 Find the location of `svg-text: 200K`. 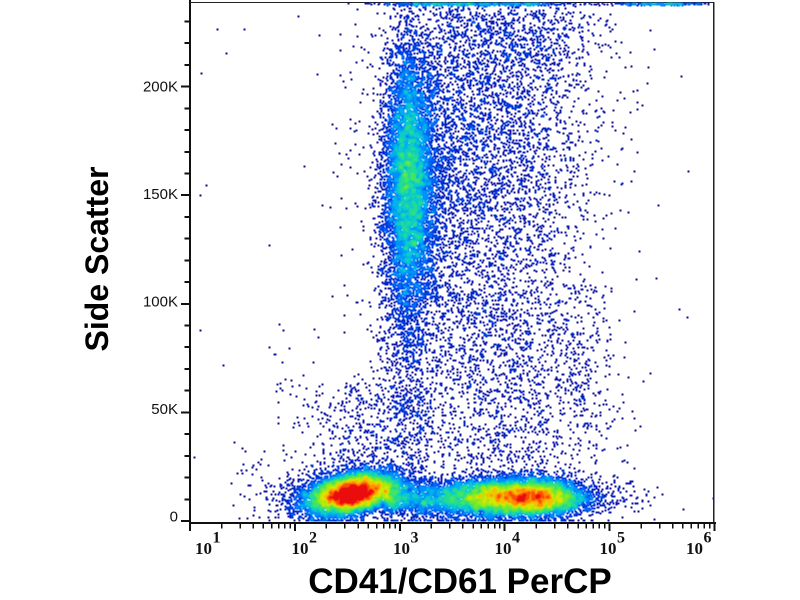

svg-text: 200K is located at coordinates (160, 87).